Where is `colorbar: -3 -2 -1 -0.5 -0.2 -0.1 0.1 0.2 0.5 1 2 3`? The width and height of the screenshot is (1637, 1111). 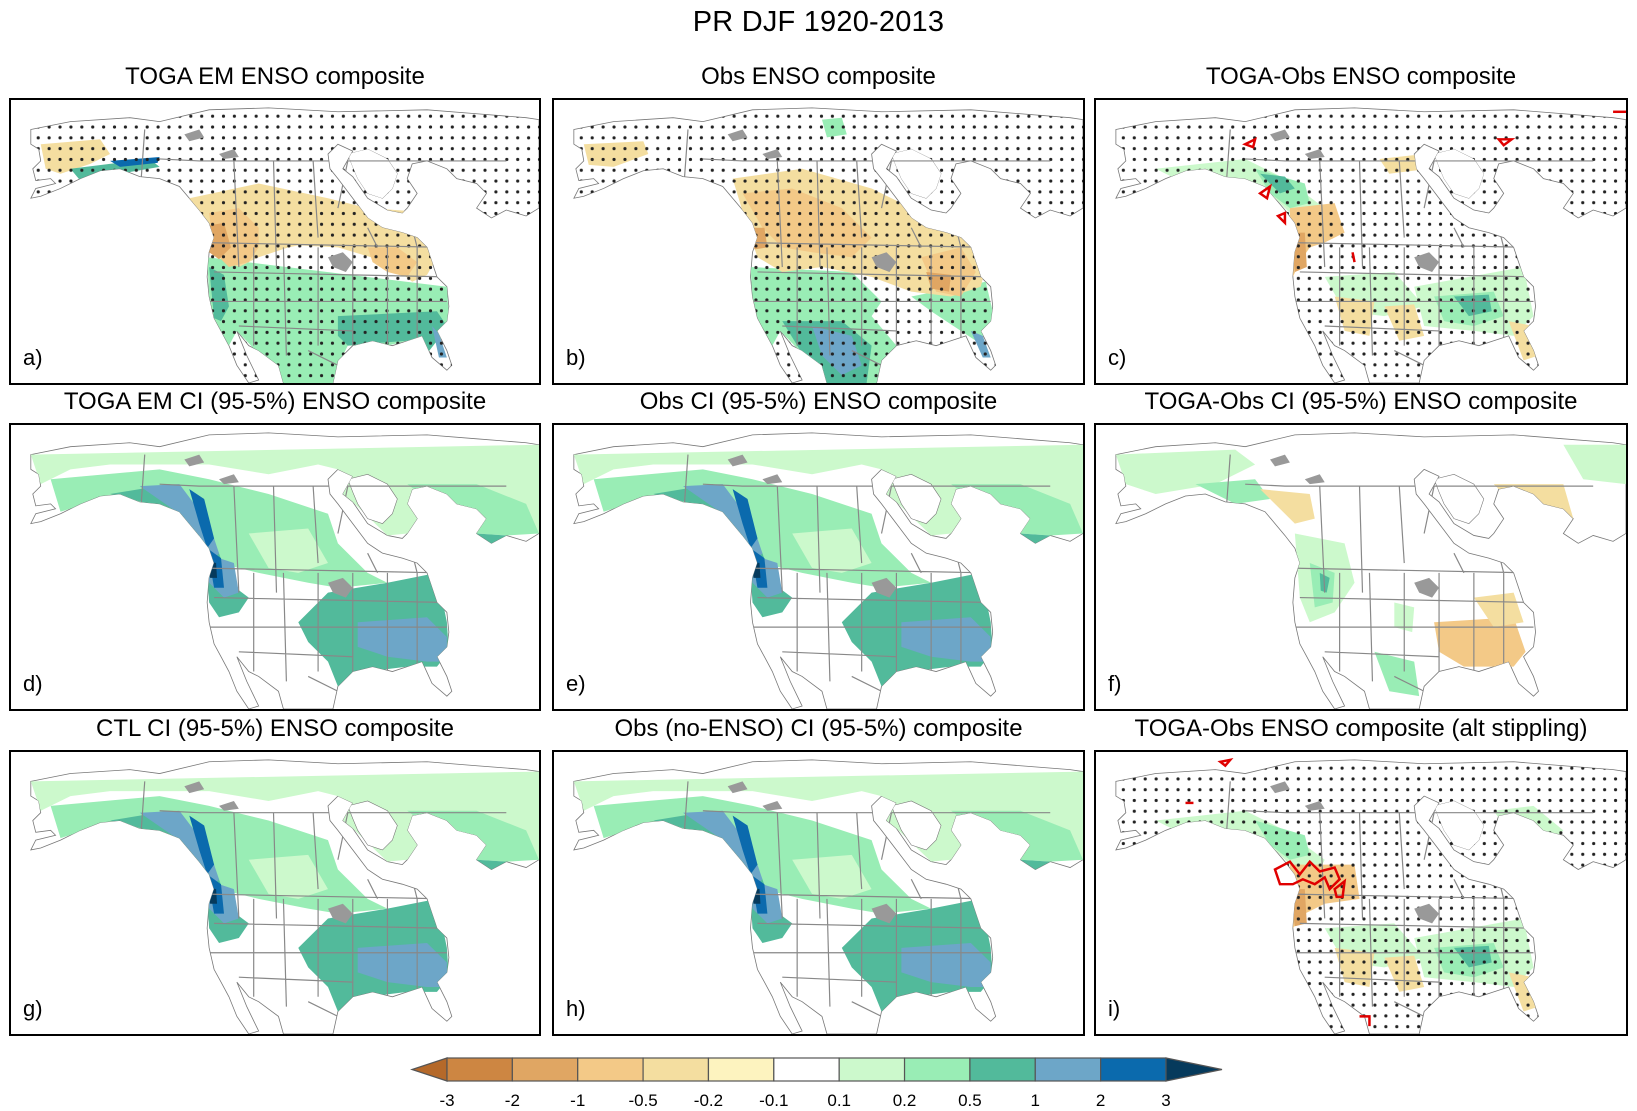
colorbar: -3 -2 -1 -0.5 -0.2 -0.1 0.1 0.2 0.5 1 2 3 is located at coordinates (816, 1083).